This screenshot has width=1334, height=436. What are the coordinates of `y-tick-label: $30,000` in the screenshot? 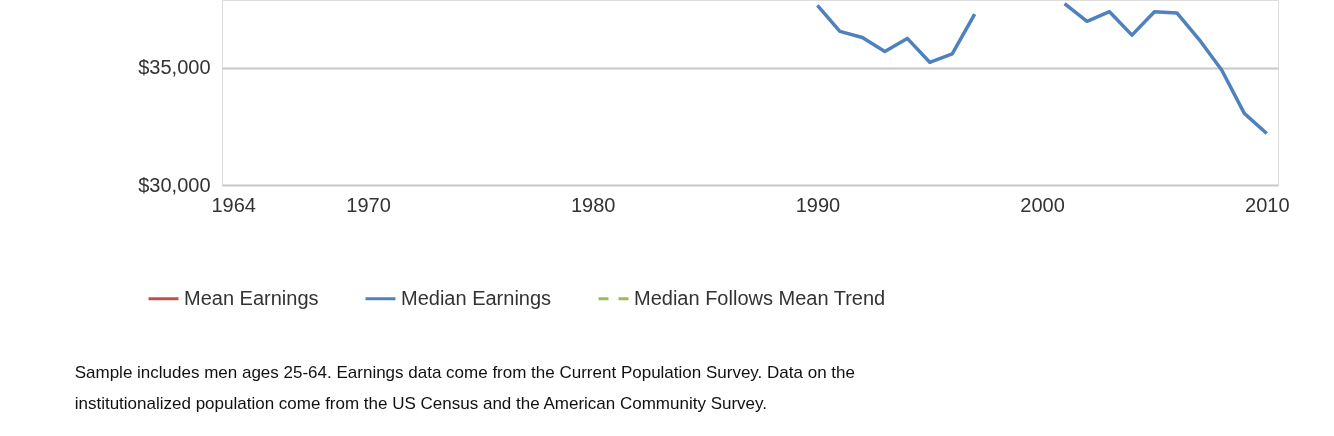 It's located at (174, 184).